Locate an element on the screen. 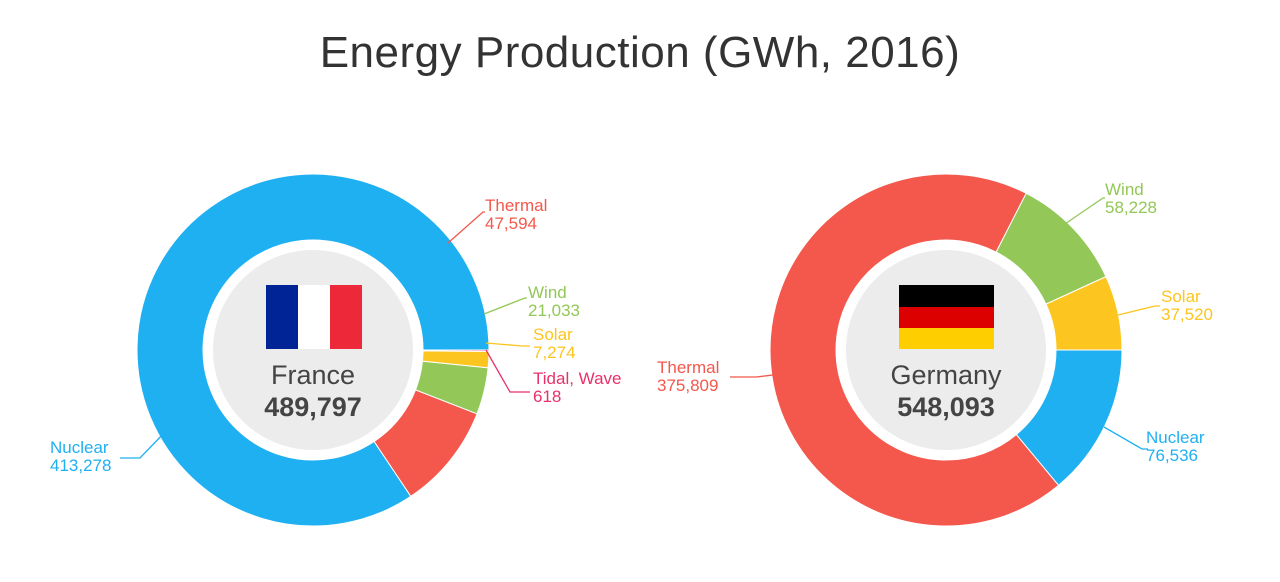  france-value-tidal-wave: 618 is located at coordinates (547, 396).